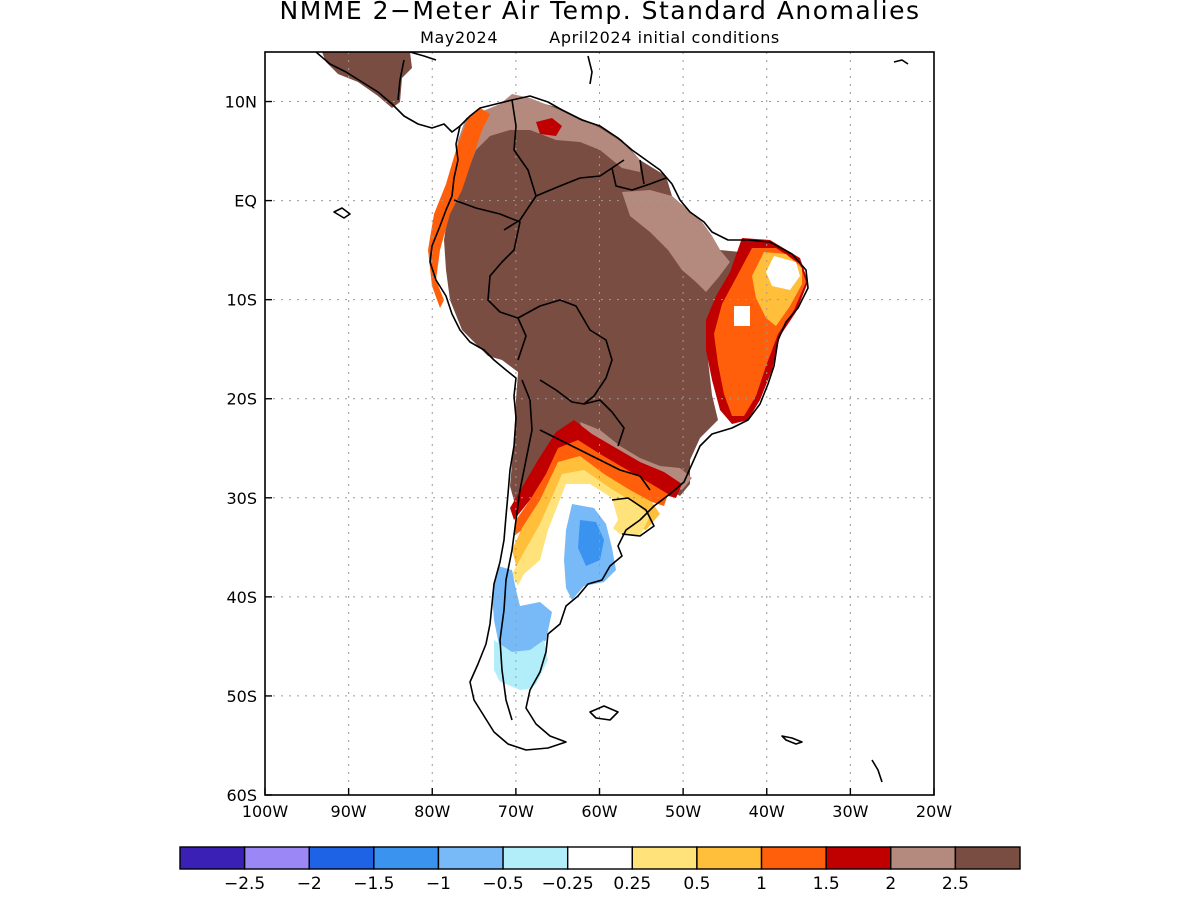 The image size is (1200, 900). I want to click on map-subtitle: May2024 April2024 initial conditions, so click(600, 37).